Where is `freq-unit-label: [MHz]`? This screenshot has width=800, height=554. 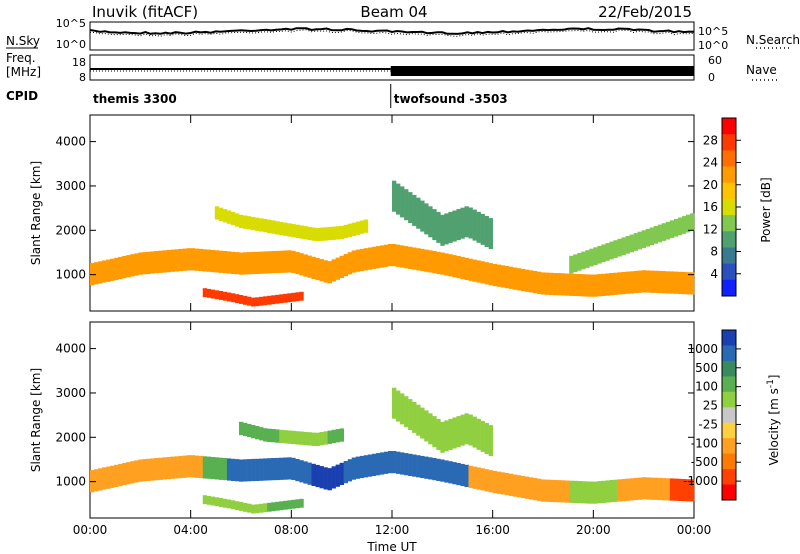 freq-unit-label: [MHz] is located at coordinates (23, 72).